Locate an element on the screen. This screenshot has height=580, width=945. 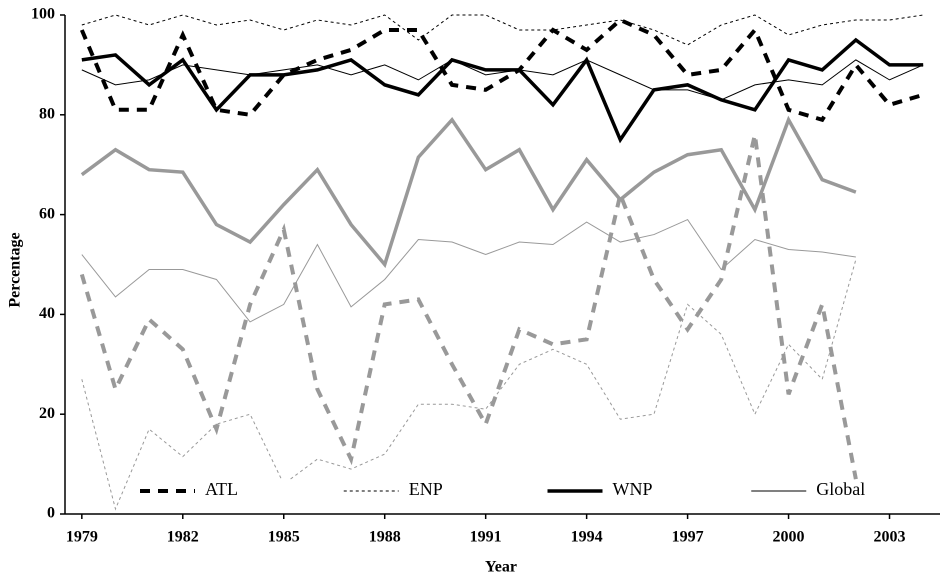
legend-label: ENP is located at coordinates (426, 489).